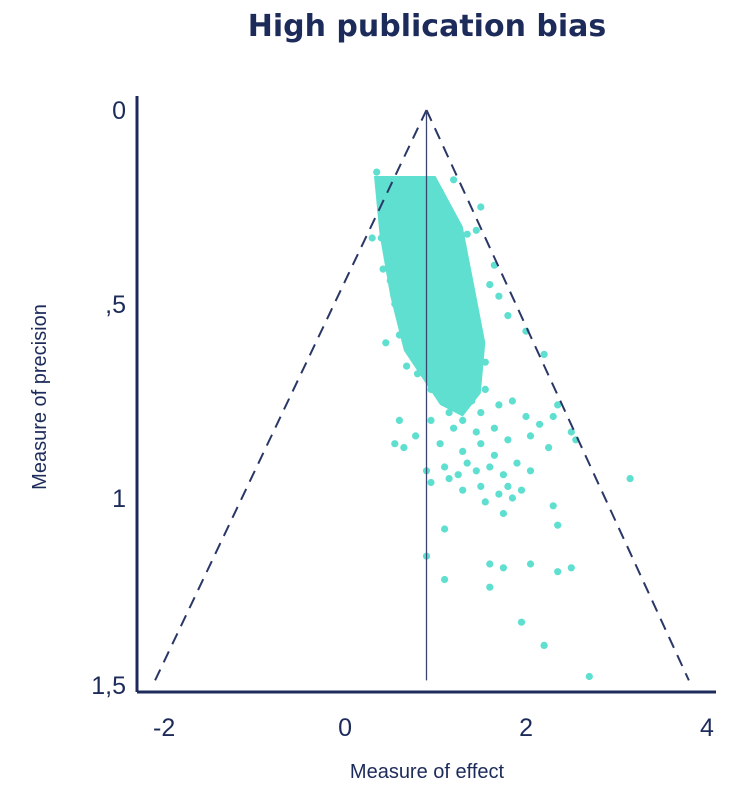 The image size is (733, 786). I want to click on x-tick-label: 0, so click(345, 728).